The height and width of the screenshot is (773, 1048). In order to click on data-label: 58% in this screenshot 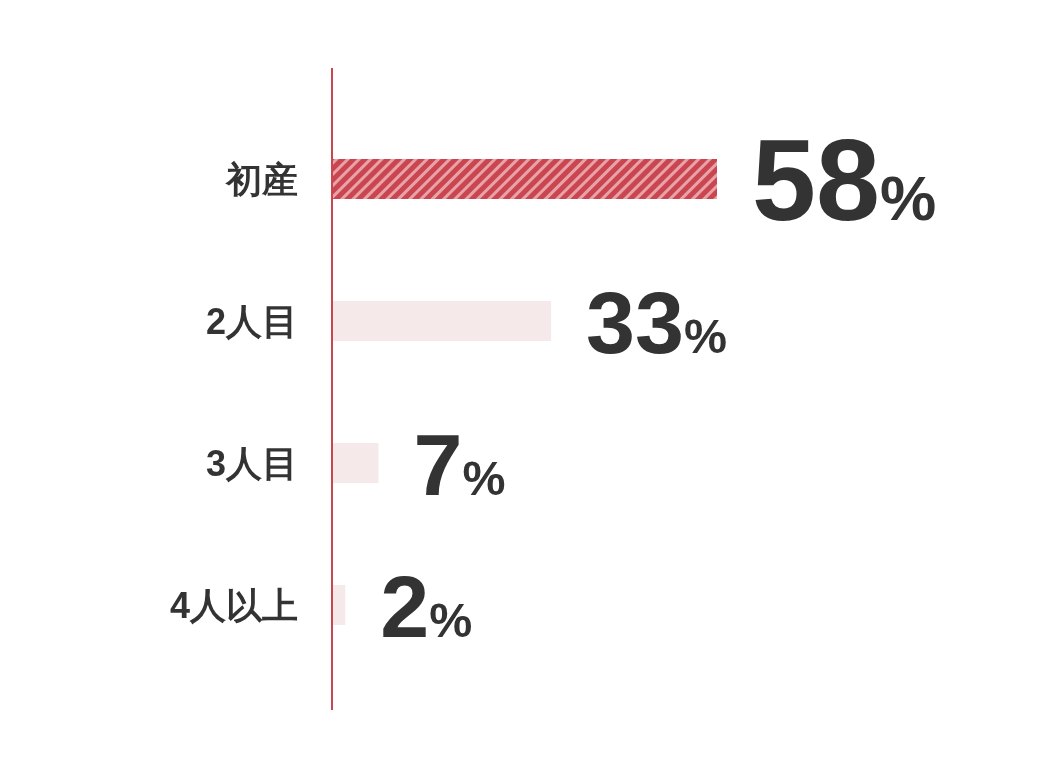, I will do `click(844, 180)`.